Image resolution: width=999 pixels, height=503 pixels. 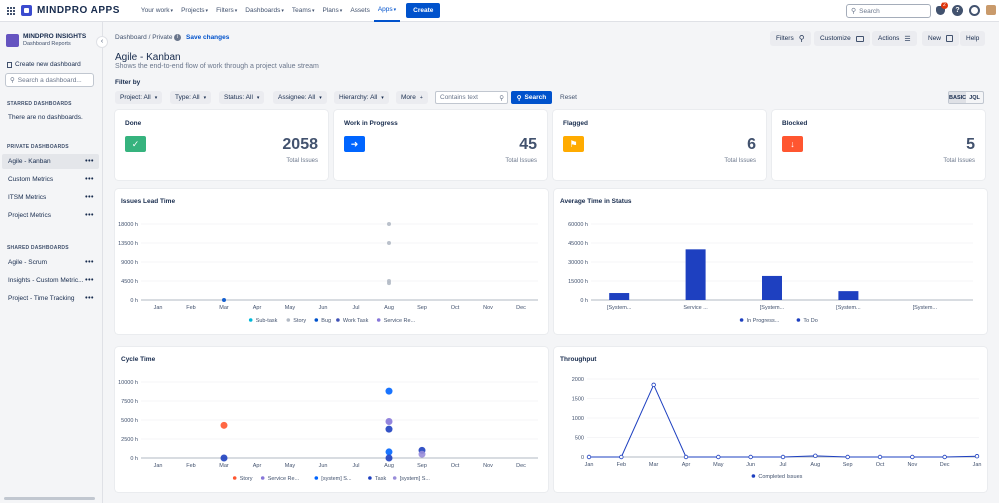 I want to click on legend-label: Work Task, so click(x=356, y=321).